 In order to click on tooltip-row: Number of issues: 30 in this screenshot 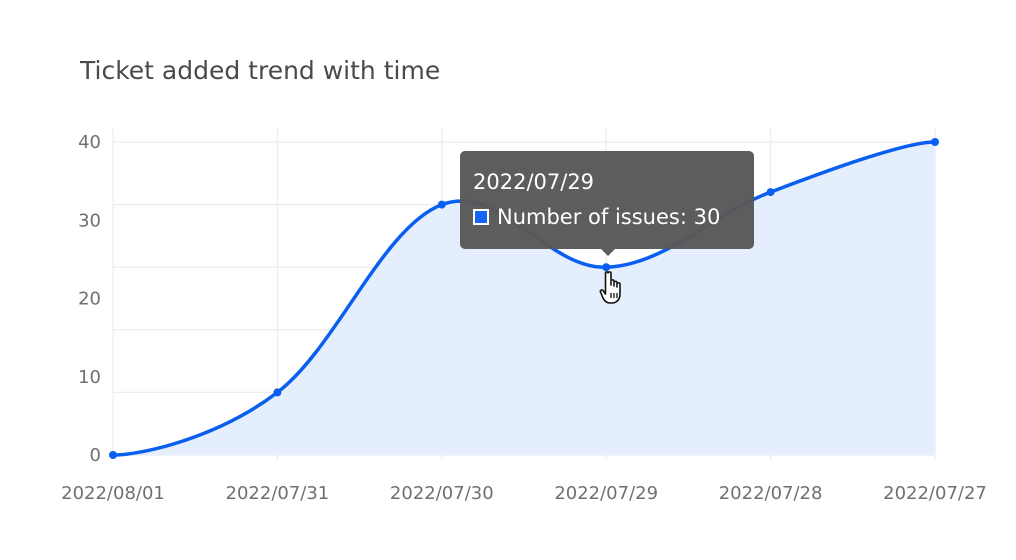, I will do `click(607, 217)`.